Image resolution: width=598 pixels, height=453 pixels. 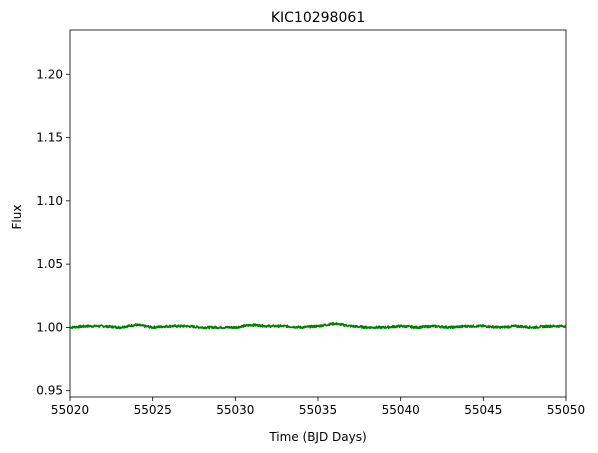 I want to click on x-tick-label: 55045, so click(x=483, y=410).